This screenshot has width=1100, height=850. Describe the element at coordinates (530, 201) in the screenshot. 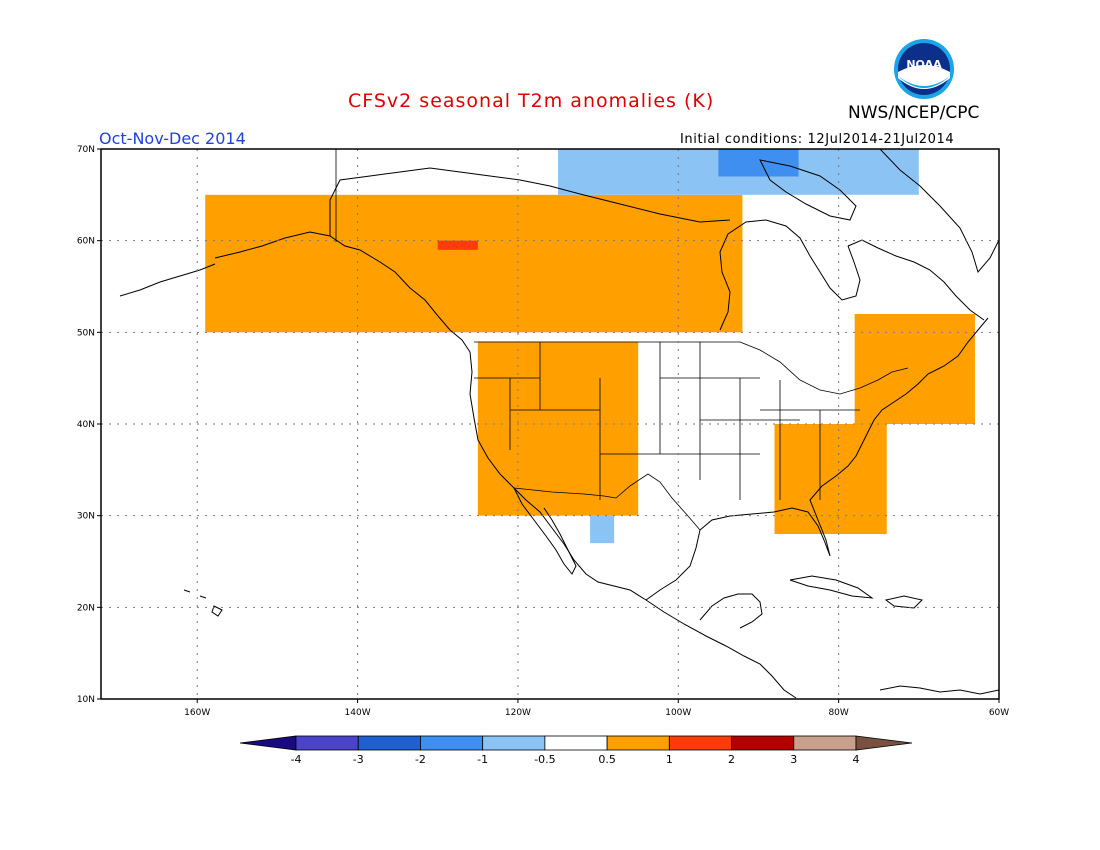

I see `arctic-coastline` at that location.